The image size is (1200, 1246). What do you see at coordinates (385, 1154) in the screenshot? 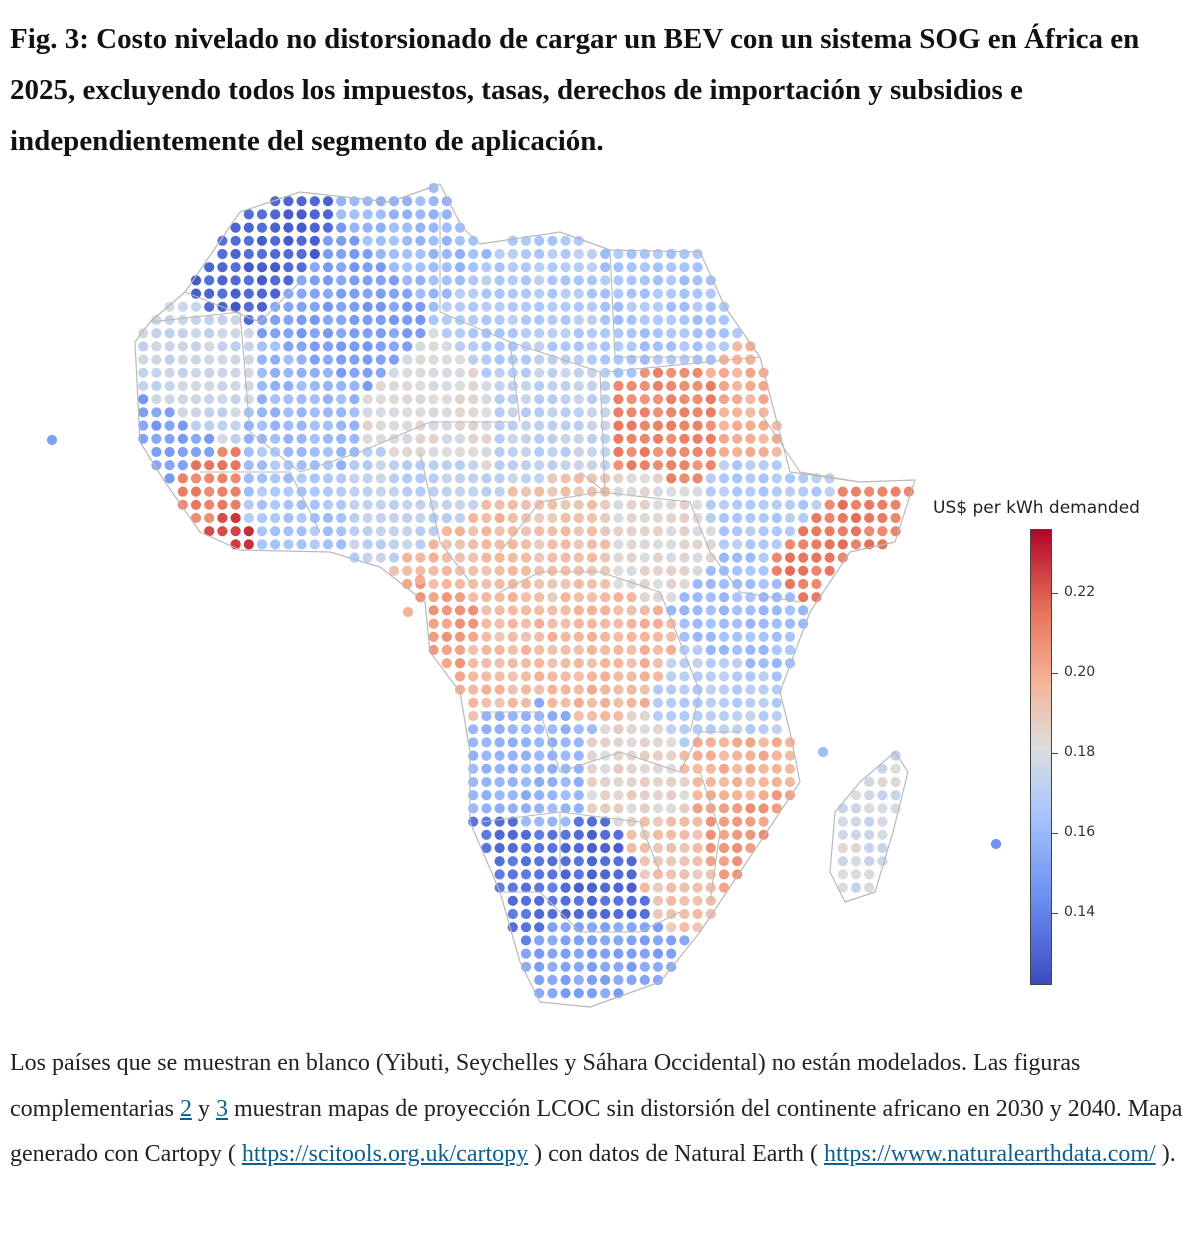
I see `link-cartopy: https://scitools.org.uk/cartopy` at bounding box center [385, 1154].